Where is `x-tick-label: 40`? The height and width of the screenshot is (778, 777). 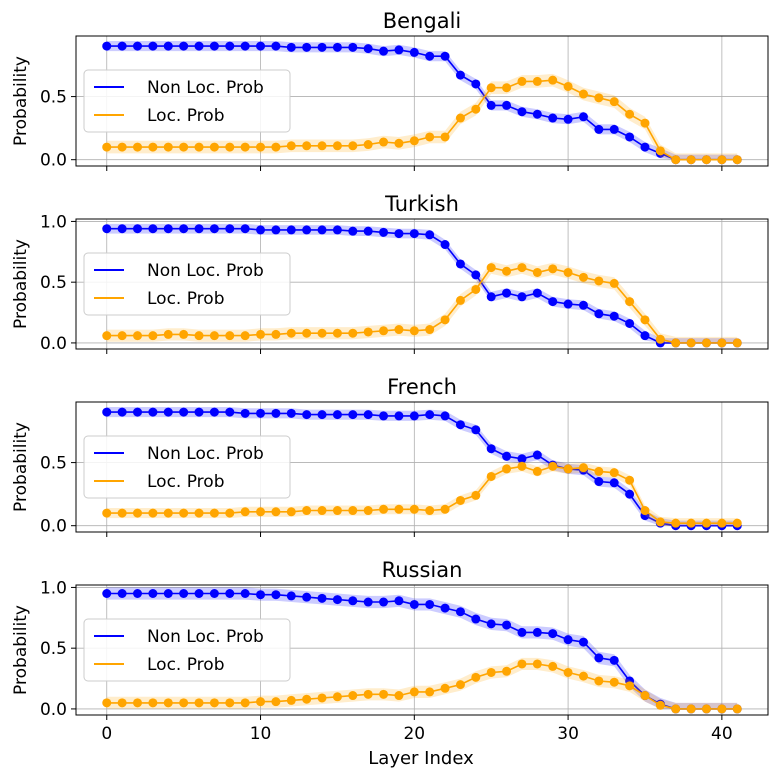
x-tick-label: 40 is located at coordinates (722, 734).